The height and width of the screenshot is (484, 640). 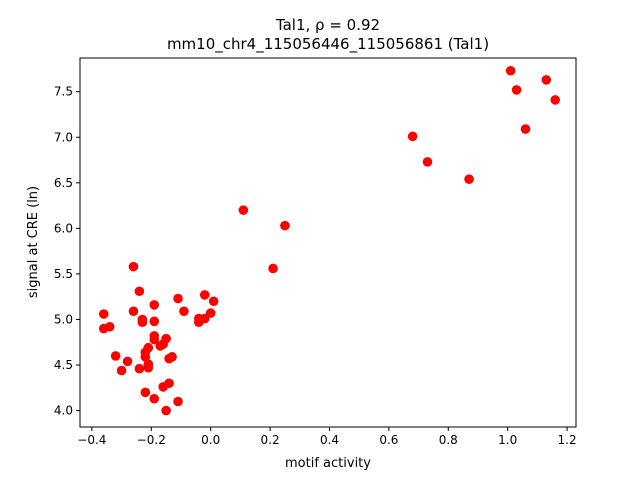 I want to click on x-tick-label: 0.8, so click(x=448, y=440).